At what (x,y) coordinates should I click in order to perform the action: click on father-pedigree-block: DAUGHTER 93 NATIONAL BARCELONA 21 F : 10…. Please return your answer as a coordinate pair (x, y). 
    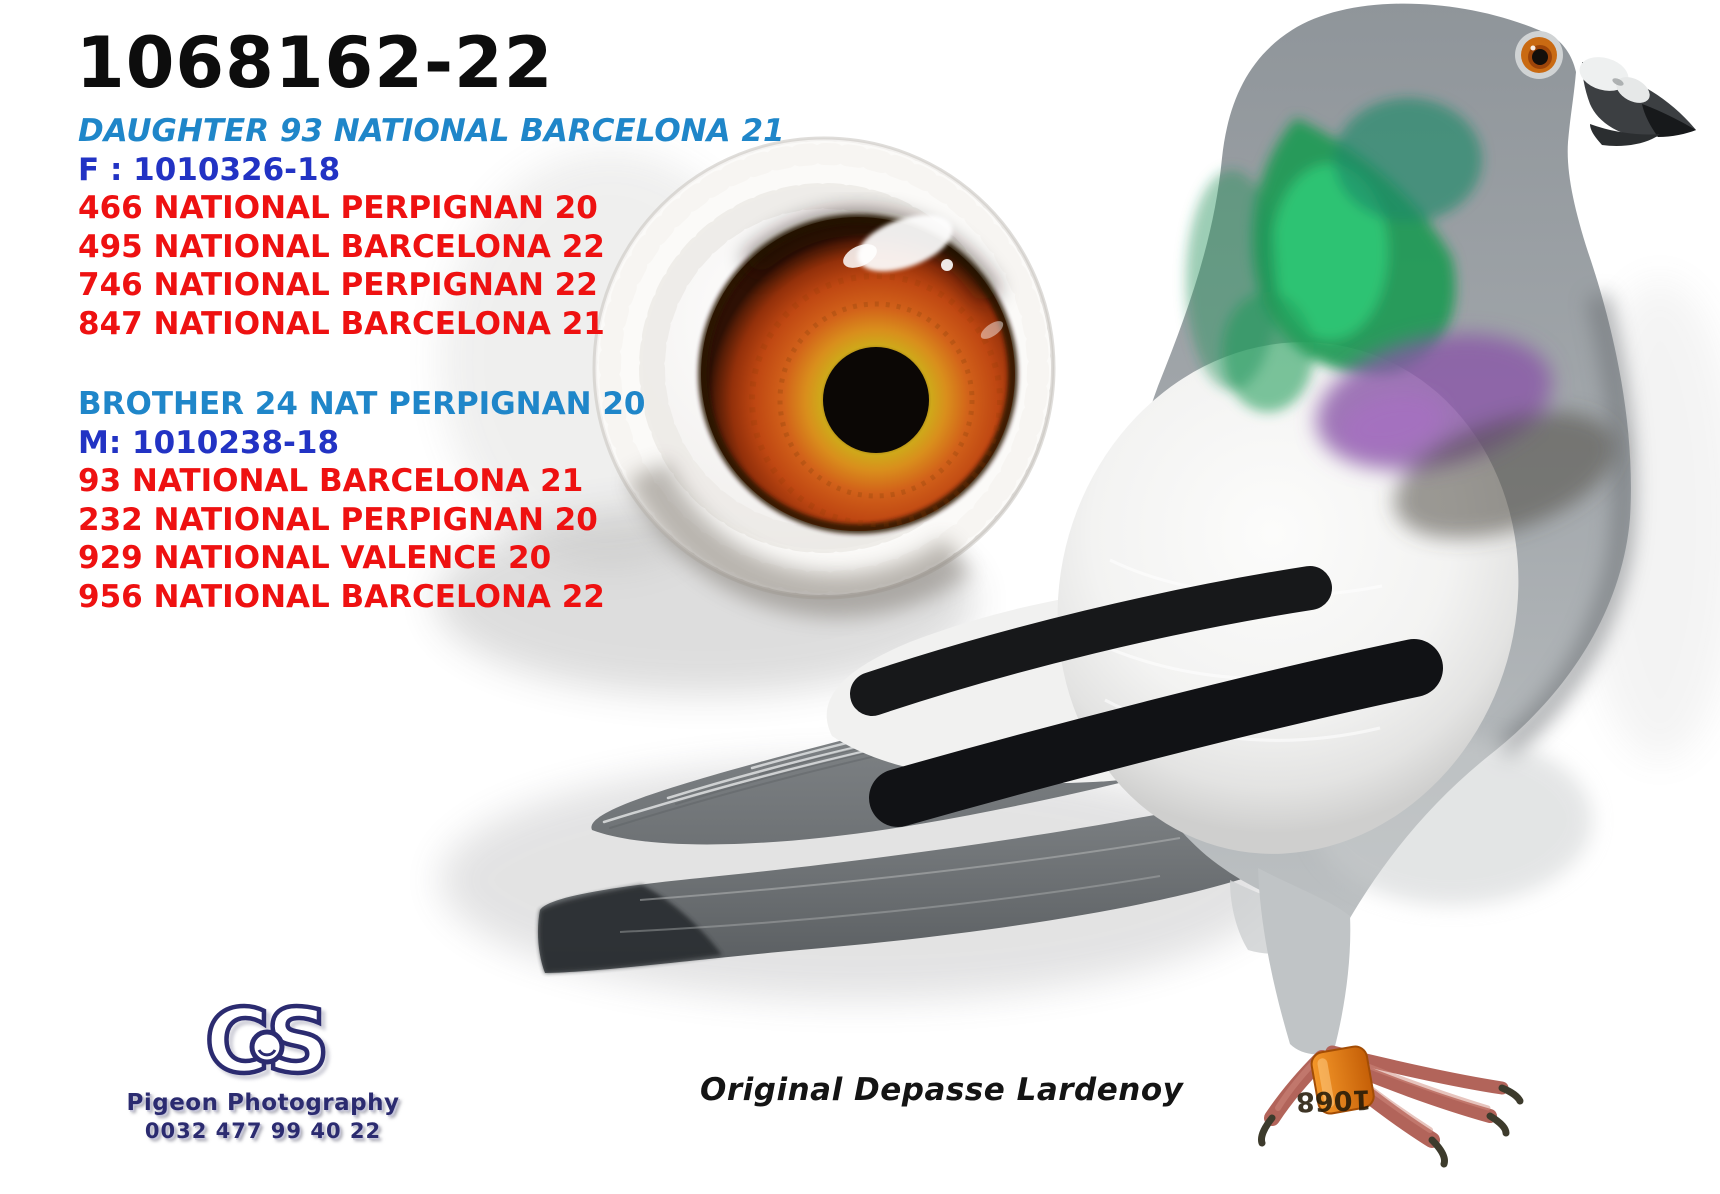
    Looking at the image, I should click on (431, 227).